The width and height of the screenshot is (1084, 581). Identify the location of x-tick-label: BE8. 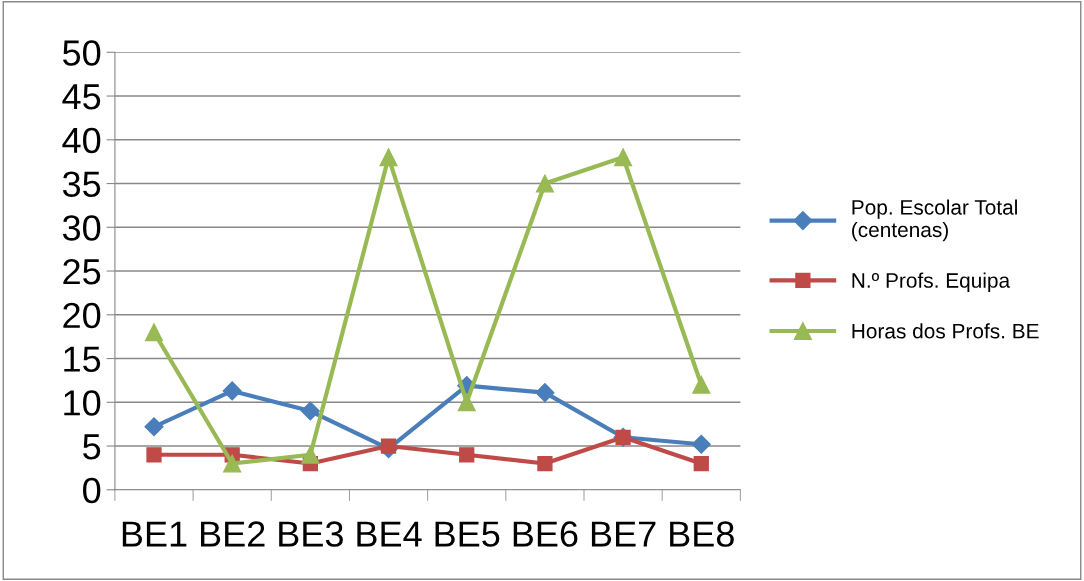
(702, 534).